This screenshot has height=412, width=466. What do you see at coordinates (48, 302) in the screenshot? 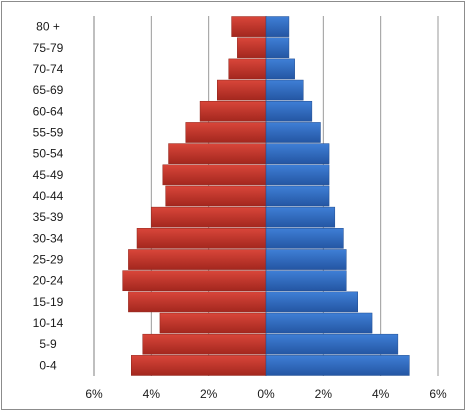
I see `category-label-15-19: 15-19` at bounding box center [48, 302].